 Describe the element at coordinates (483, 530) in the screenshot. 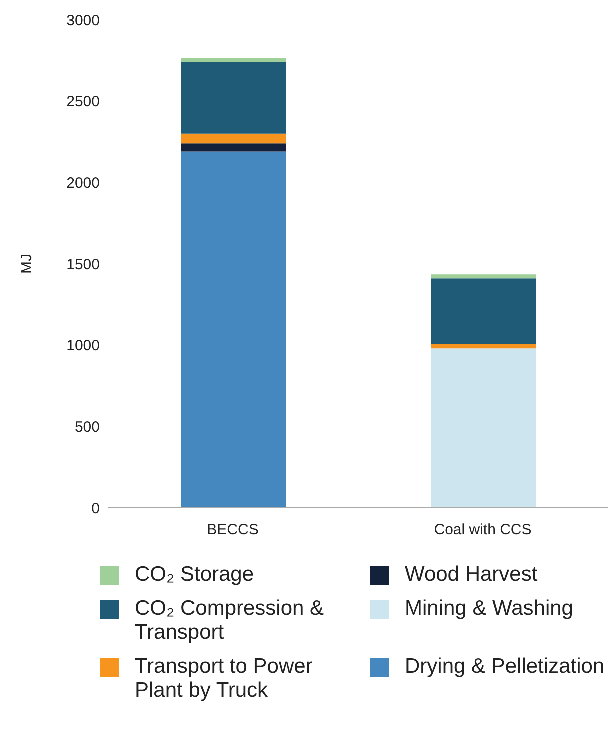

I see `x-tick-label: Coal with CCS` at that location.